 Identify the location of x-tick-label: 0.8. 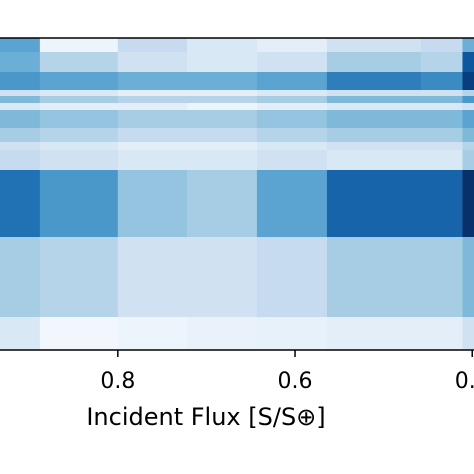
(117, 381).